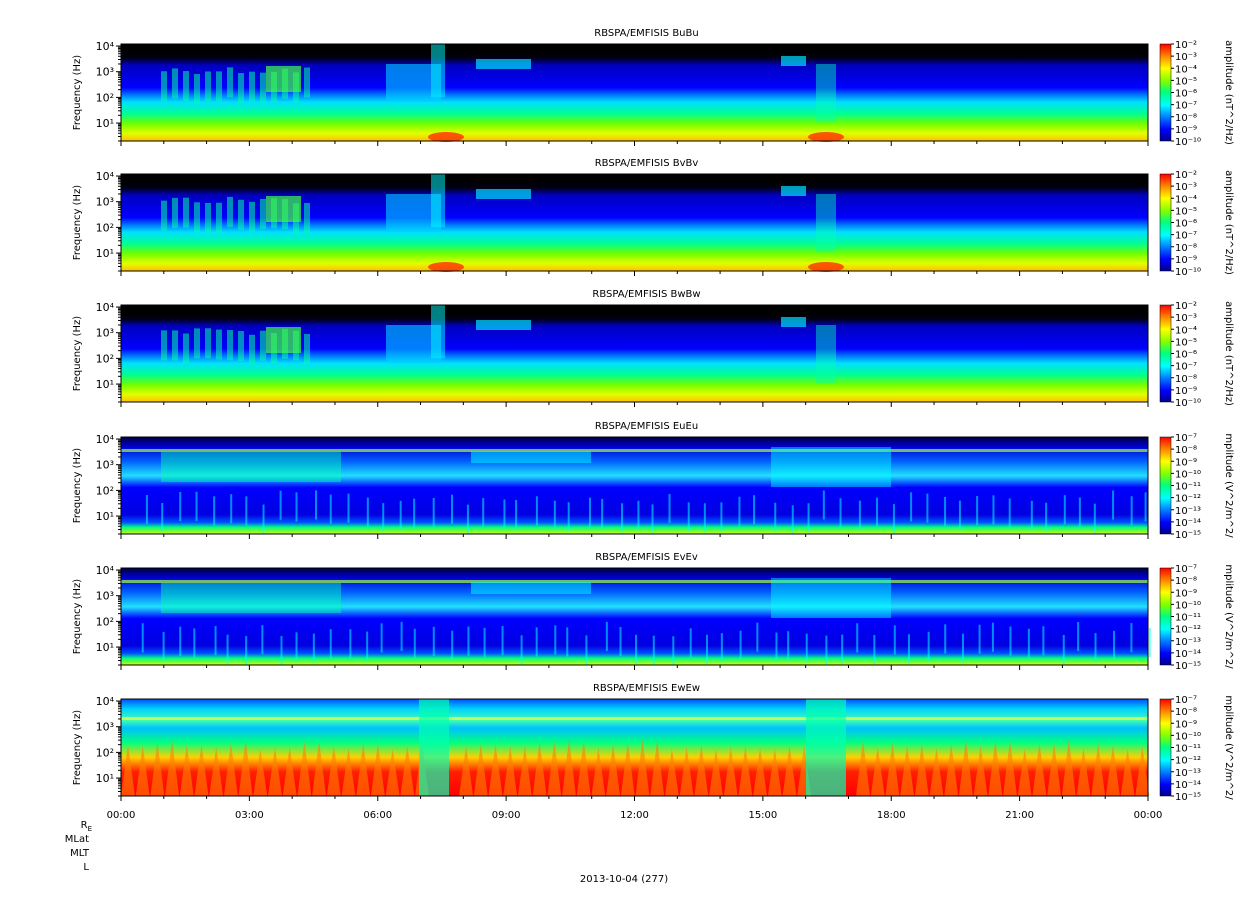 The image size is (1248, 899). What do you see at coordinates (1186, 211) in the screenshot?
I see `colorbar-tick-label: 10⁻⁵` at bounding box center [1186, 211].